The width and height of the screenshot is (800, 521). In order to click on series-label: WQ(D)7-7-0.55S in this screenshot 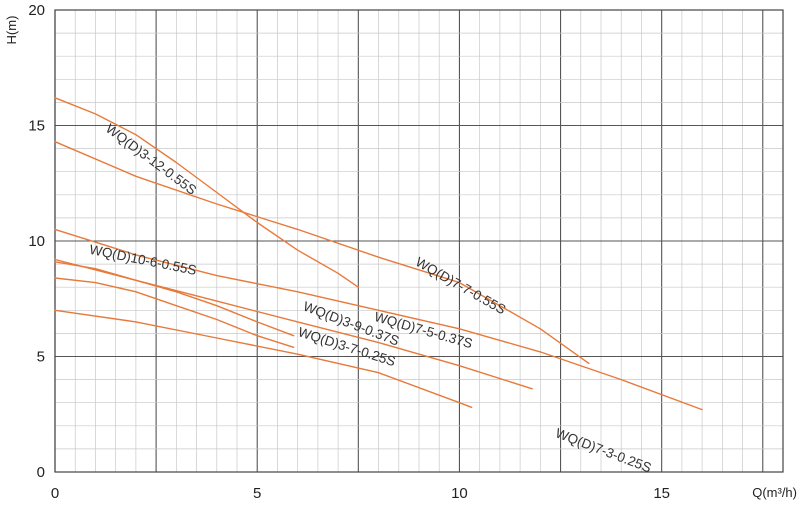, I will do `click(460, 285)`.